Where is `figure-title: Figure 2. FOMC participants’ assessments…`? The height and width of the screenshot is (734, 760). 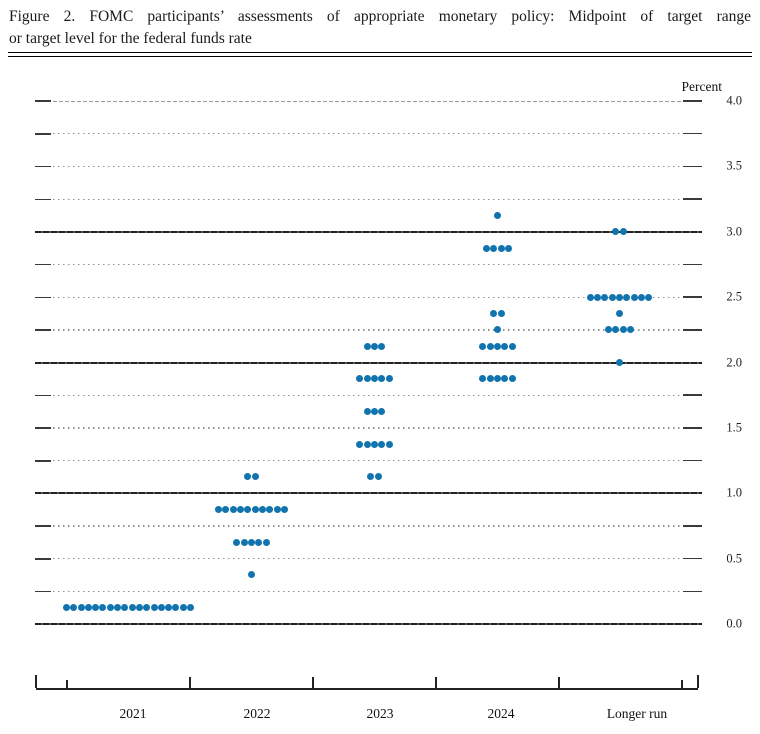
figure-title: Figure 2. FOMC participants’ assessments… is located at coordinates (380, 28).